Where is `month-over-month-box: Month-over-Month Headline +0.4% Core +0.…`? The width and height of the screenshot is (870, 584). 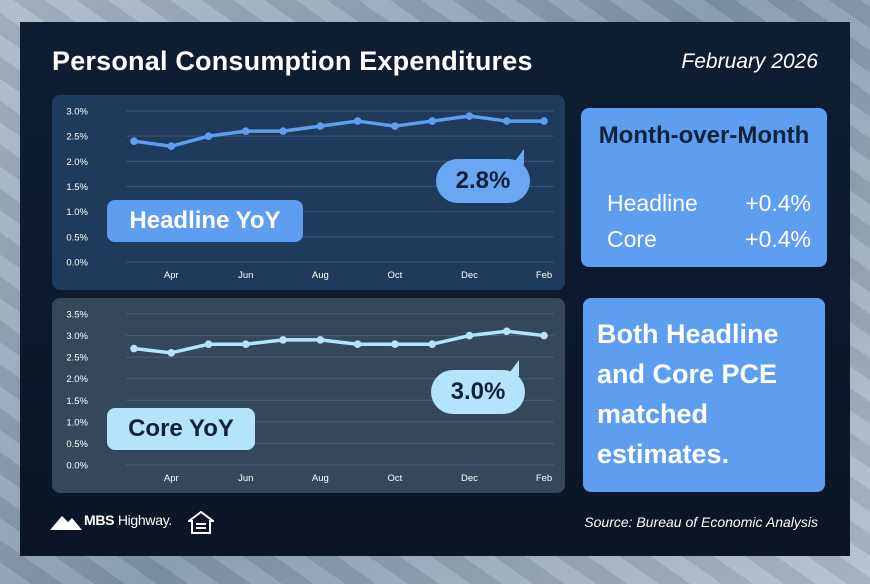
month-over-month-box: Month-over-Month Headline +0.4% Core +0.… is located at coordinates (704, 187).